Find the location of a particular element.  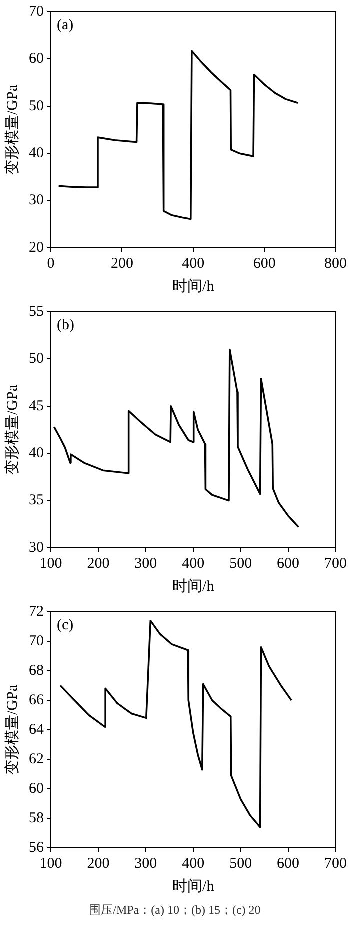

chart-title: (a) is located at coordinates (65, 25).